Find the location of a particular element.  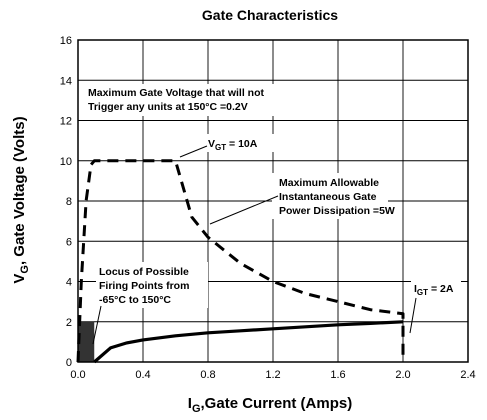

igt-annotation: IGT = 2A is located at coordinates (434, 290).